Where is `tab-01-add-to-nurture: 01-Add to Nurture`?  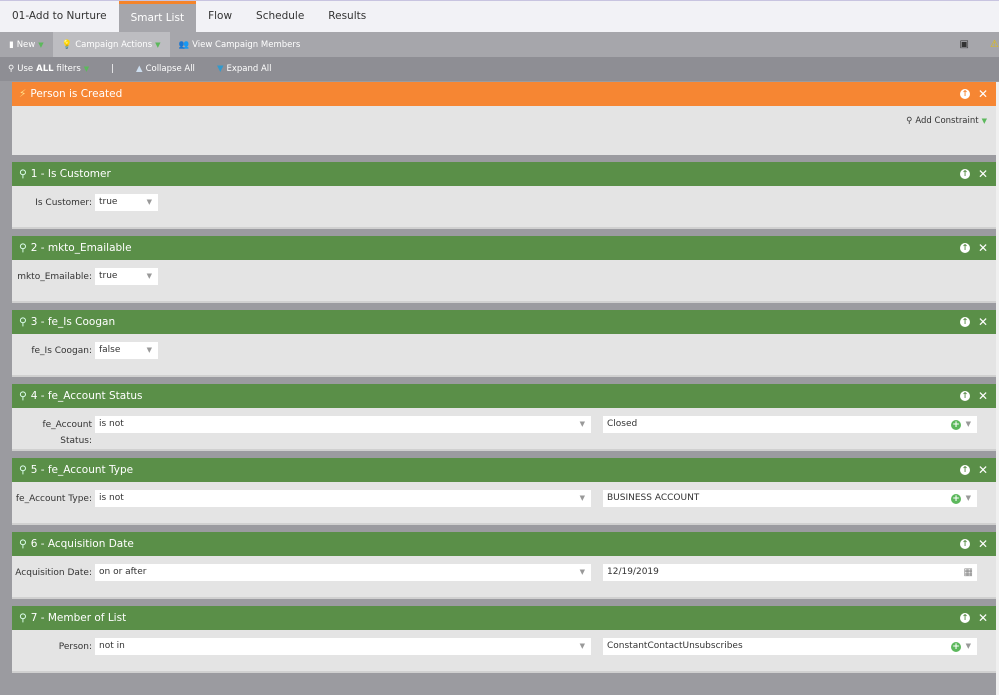 tab-01-add-to-nurture: 01-Add to Nurture is located at coordinates (59, 16).